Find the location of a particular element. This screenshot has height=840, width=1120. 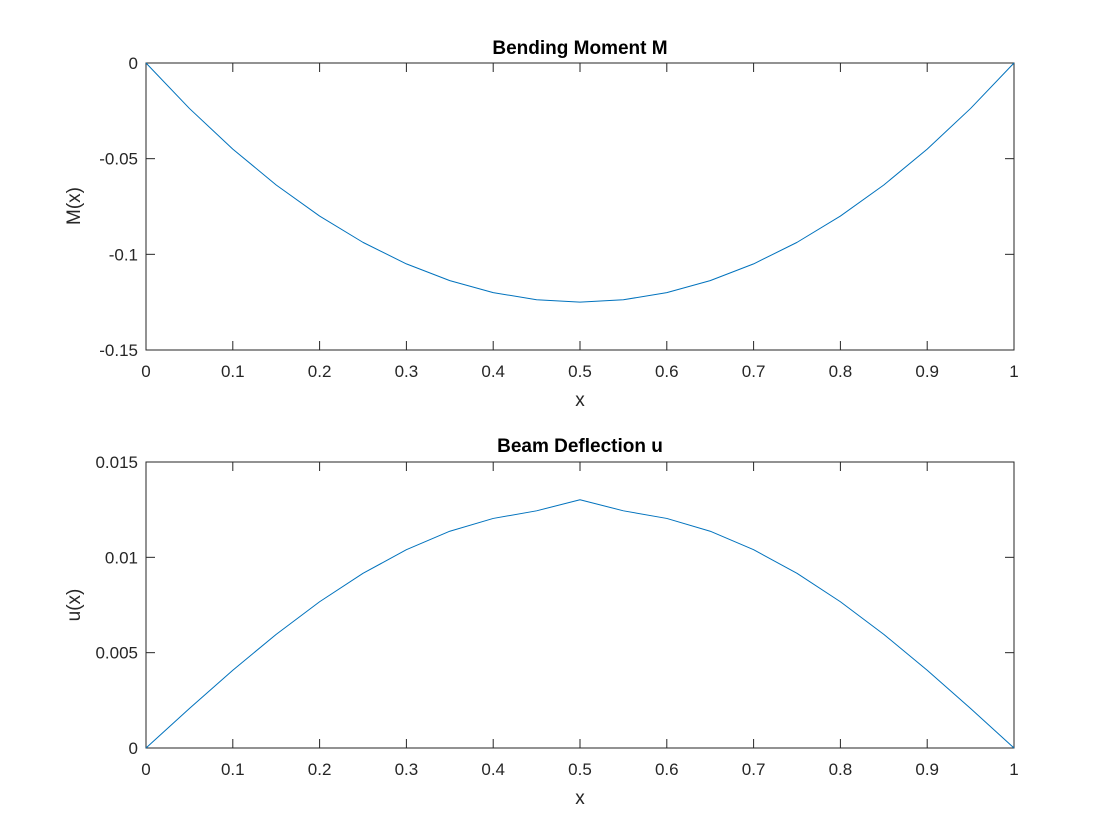

beam-deflection-ytick-label: 0 is located at coordinates (133, 748).